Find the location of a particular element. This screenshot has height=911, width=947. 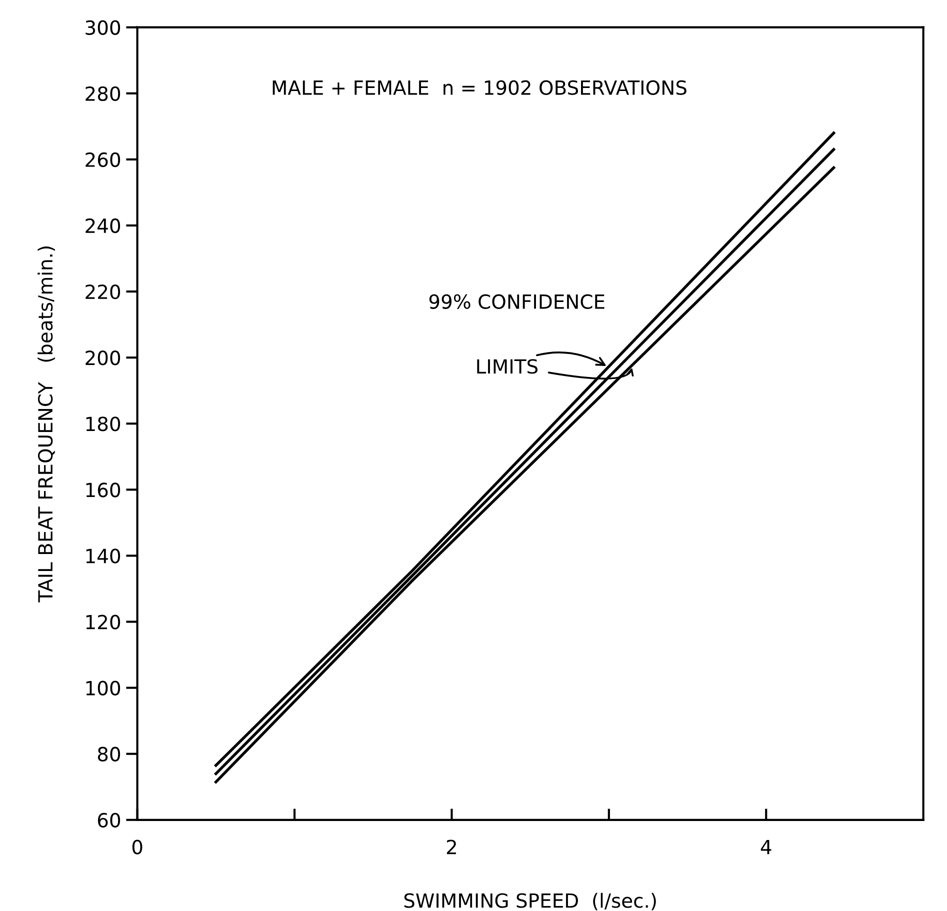

y-tick-label: 180 is located at coordinates (103, 424).